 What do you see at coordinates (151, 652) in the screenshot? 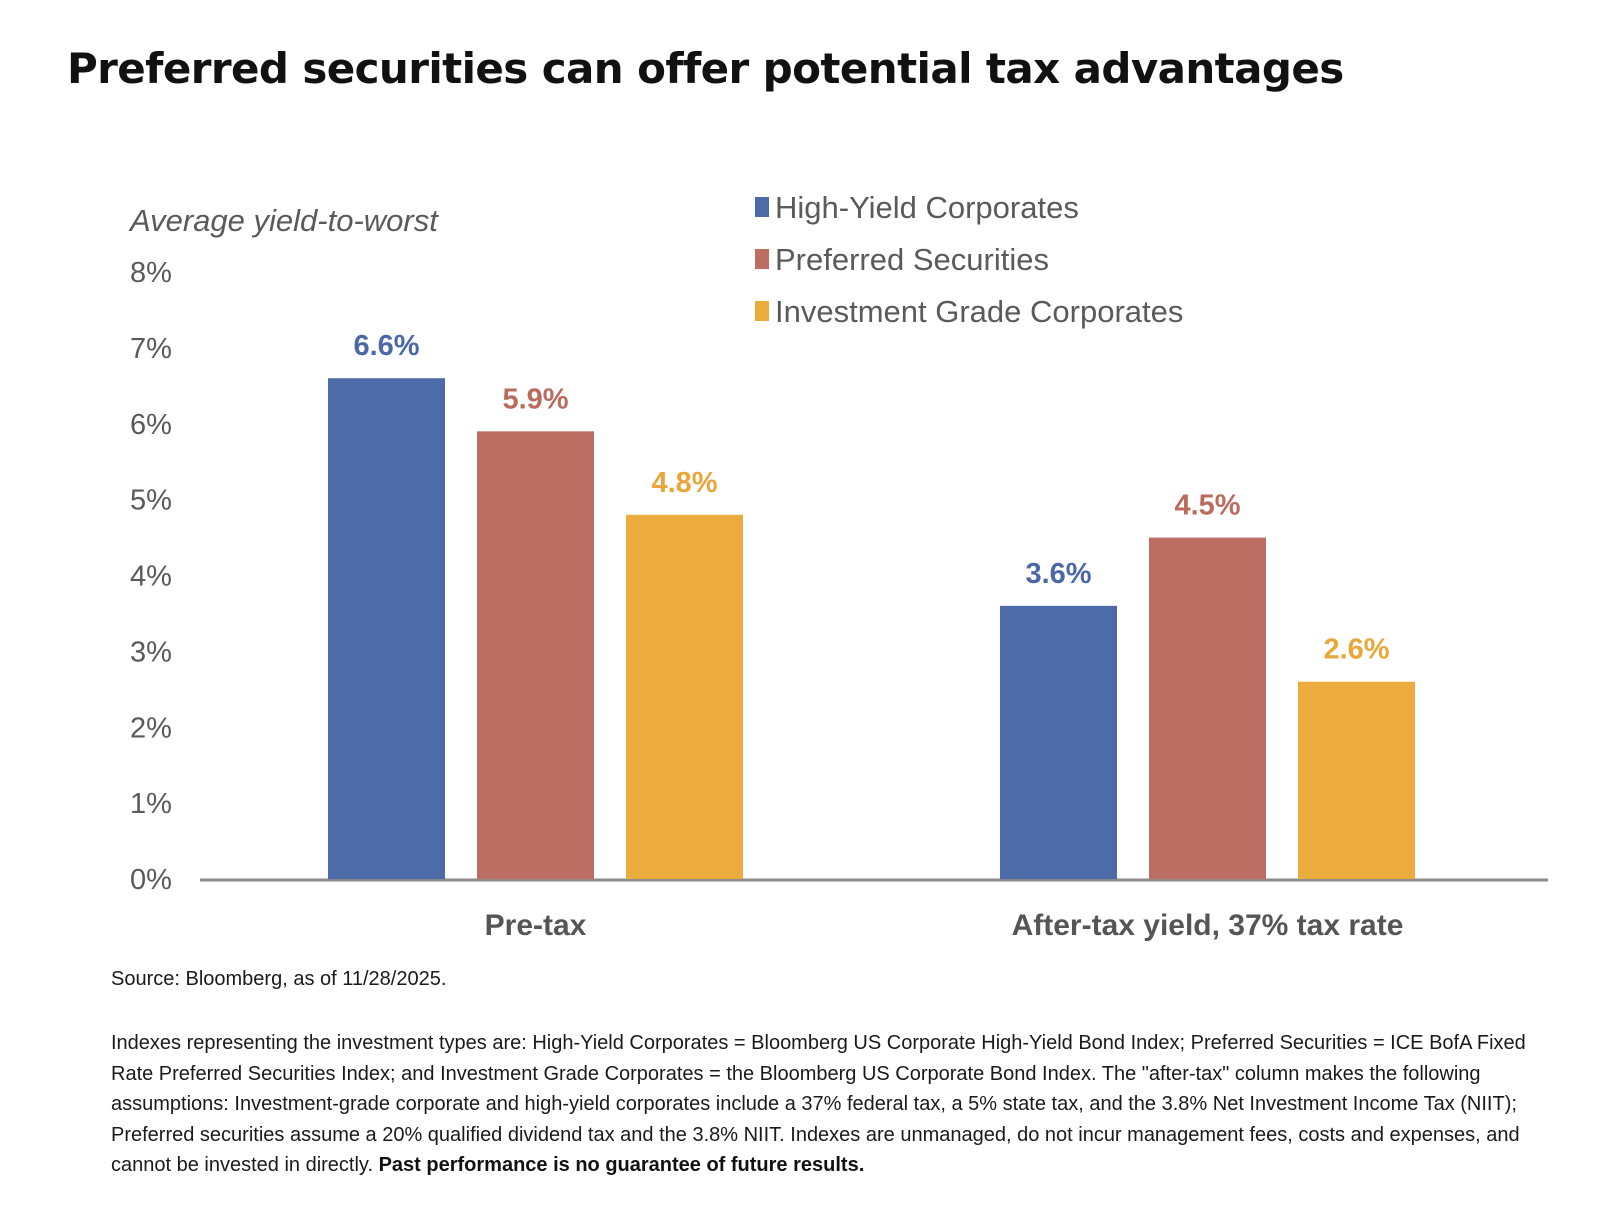
I see `y-tick-label: 3%` at bounding box center [151, 652].